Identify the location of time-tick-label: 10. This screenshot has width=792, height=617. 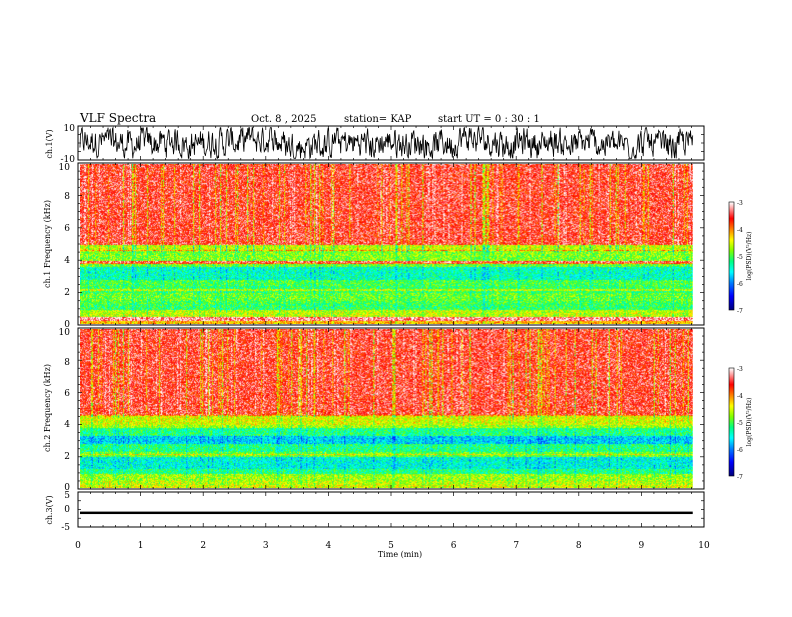
(704, 546).